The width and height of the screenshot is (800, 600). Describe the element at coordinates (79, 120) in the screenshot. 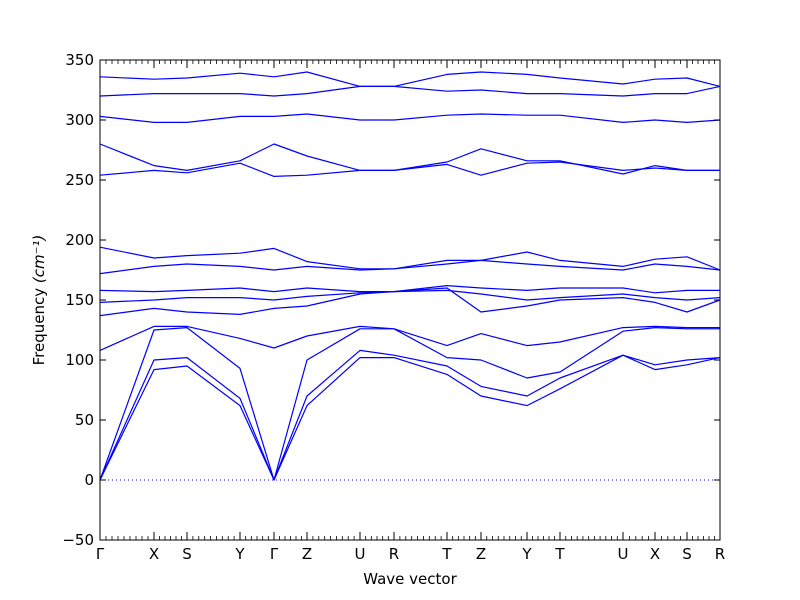

I see `y-tick-label: 300` at that location.